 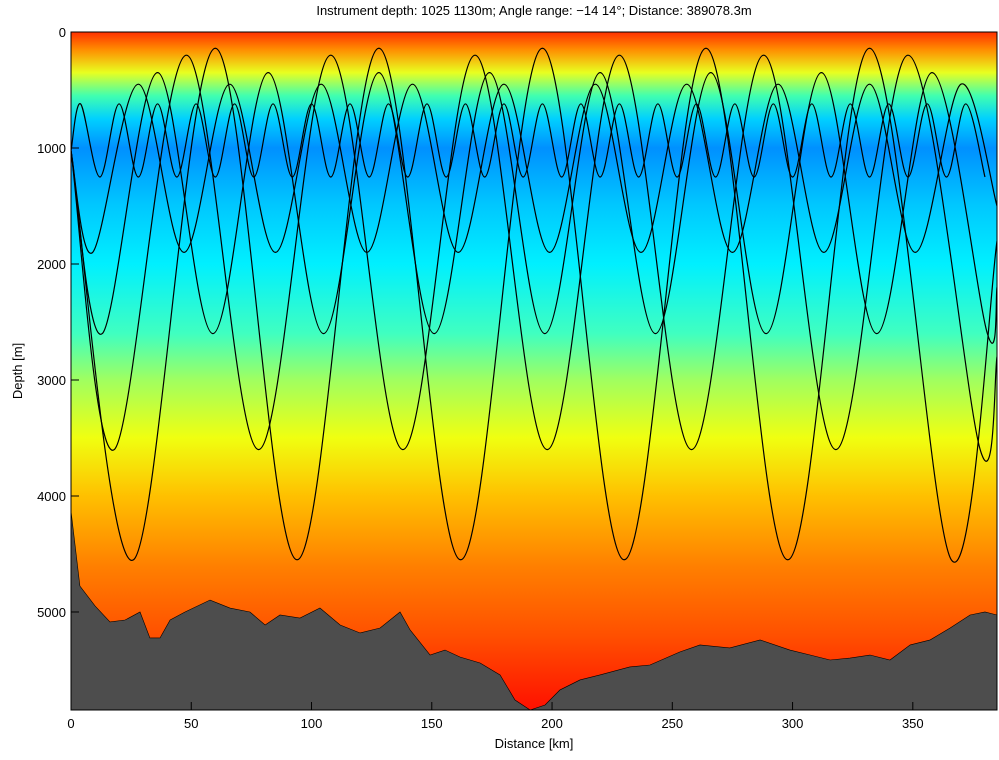 What do you see at coordinates (51, 264) in the screenshot?
I see `y-tick-label: 2000` at bounding box center [51, 264].